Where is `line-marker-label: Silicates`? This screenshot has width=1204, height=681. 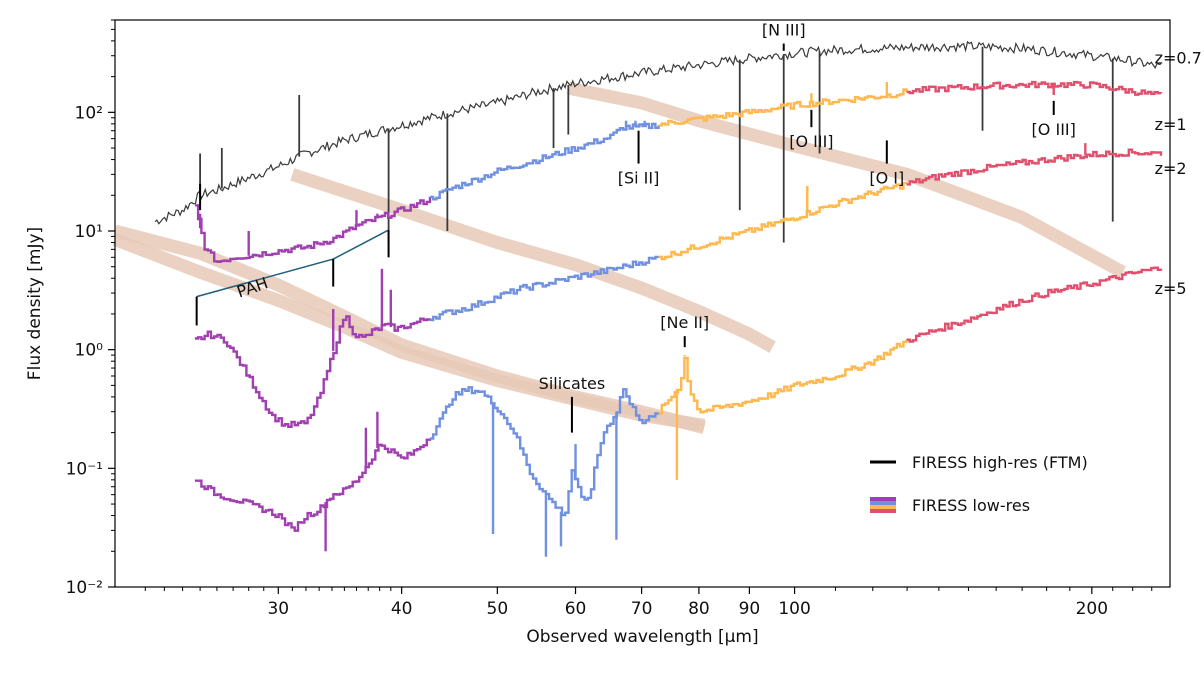 line-marker-label: Silicates is located at coordinates (572, 383).